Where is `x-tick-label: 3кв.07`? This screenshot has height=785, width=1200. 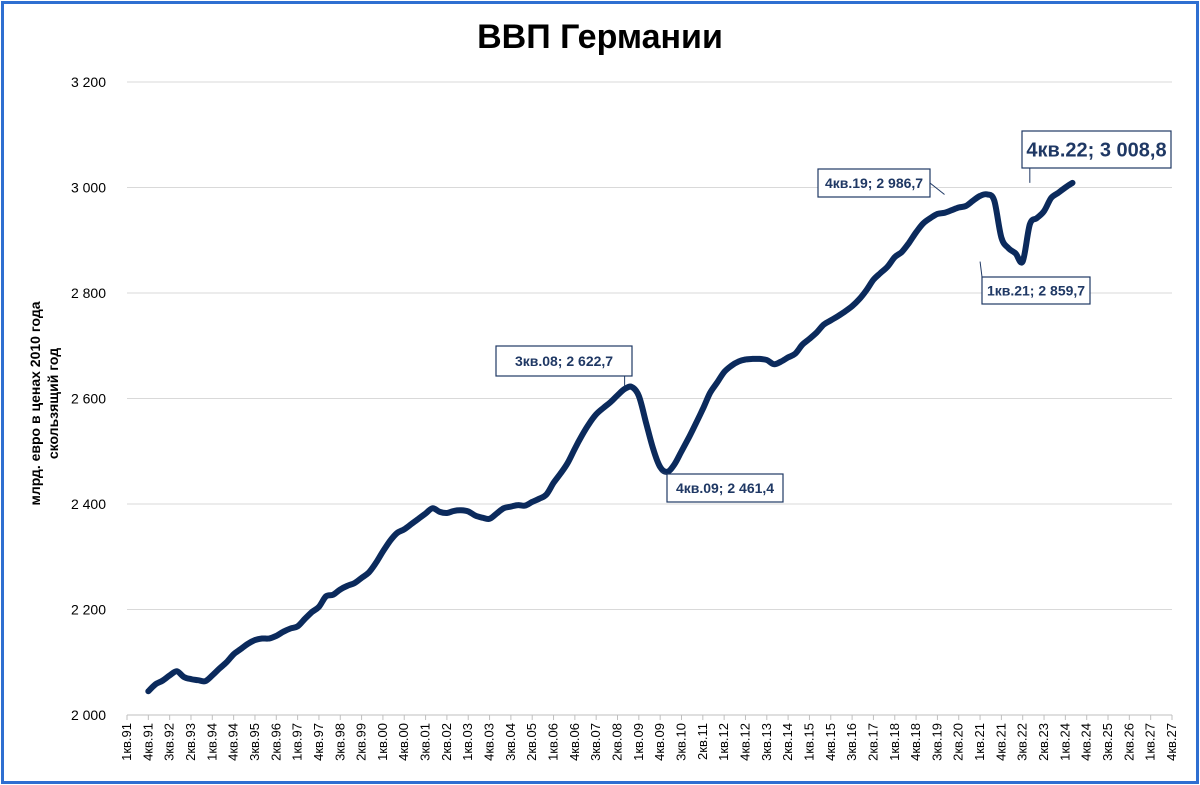 x-tick-label: 3кв.07 is located at coordinates (595, 742).